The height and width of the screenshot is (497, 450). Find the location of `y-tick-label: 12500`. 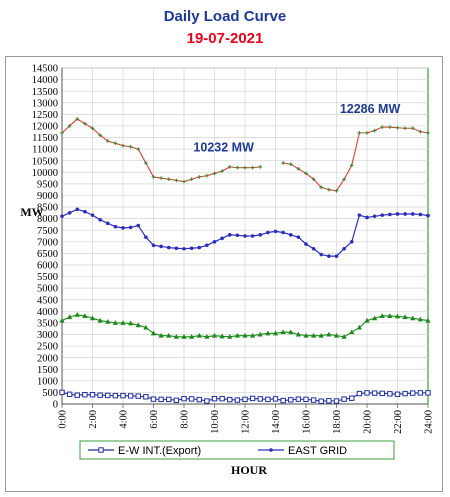

y-tick-label: 12500 is located at coordinates (45, 115).